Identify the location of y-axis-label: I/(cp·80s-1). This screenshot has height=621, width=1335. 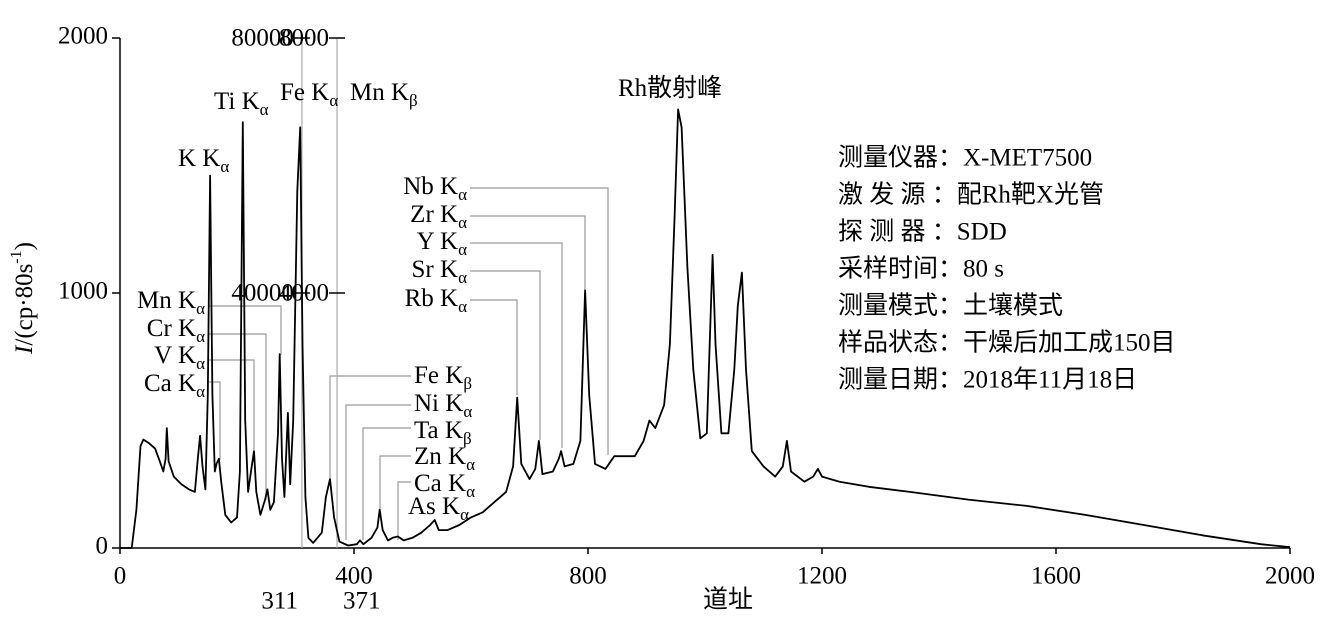
(23, 298).